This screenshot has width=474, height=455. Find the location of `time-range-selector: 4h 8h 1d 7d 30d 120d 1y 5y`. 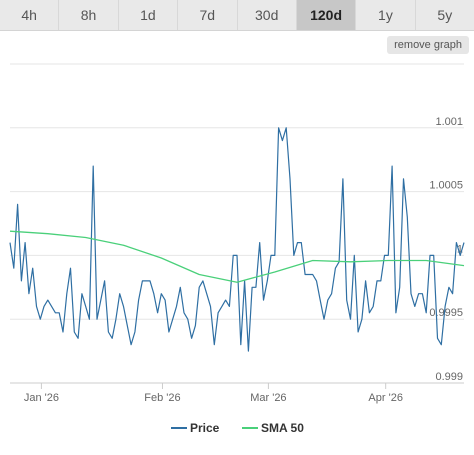

time-range-selector: 4h 8h 1d 7d 30d 120d 1y 5y is located at coordinates (237, 15).